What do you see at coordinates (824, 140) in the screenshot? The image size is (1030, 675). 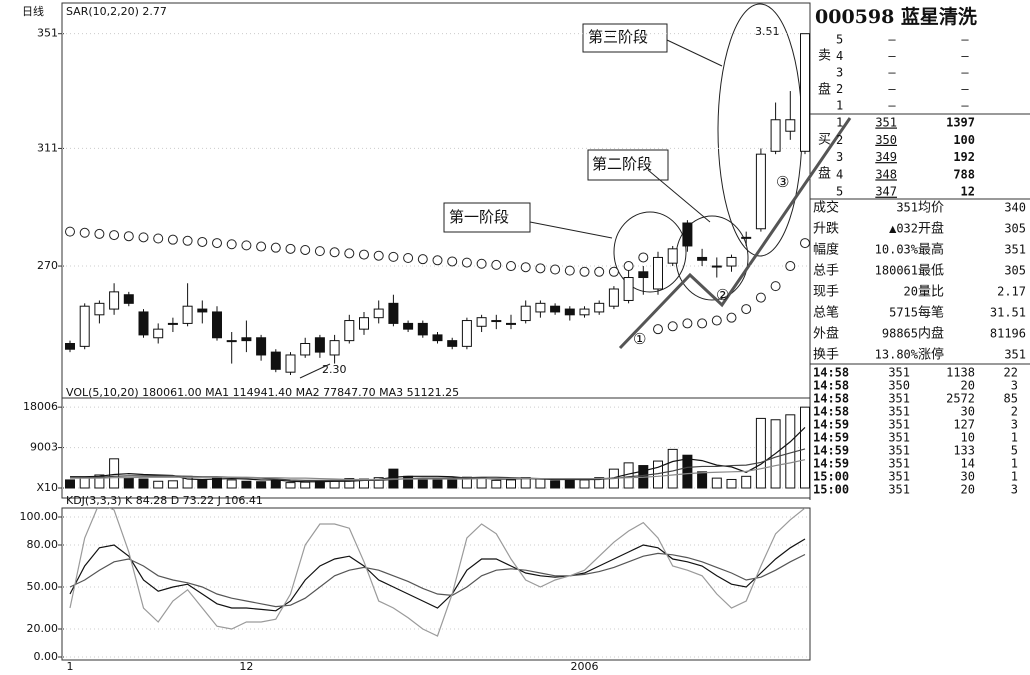 I see `side-label: 买` at bounding box center [824, 140].